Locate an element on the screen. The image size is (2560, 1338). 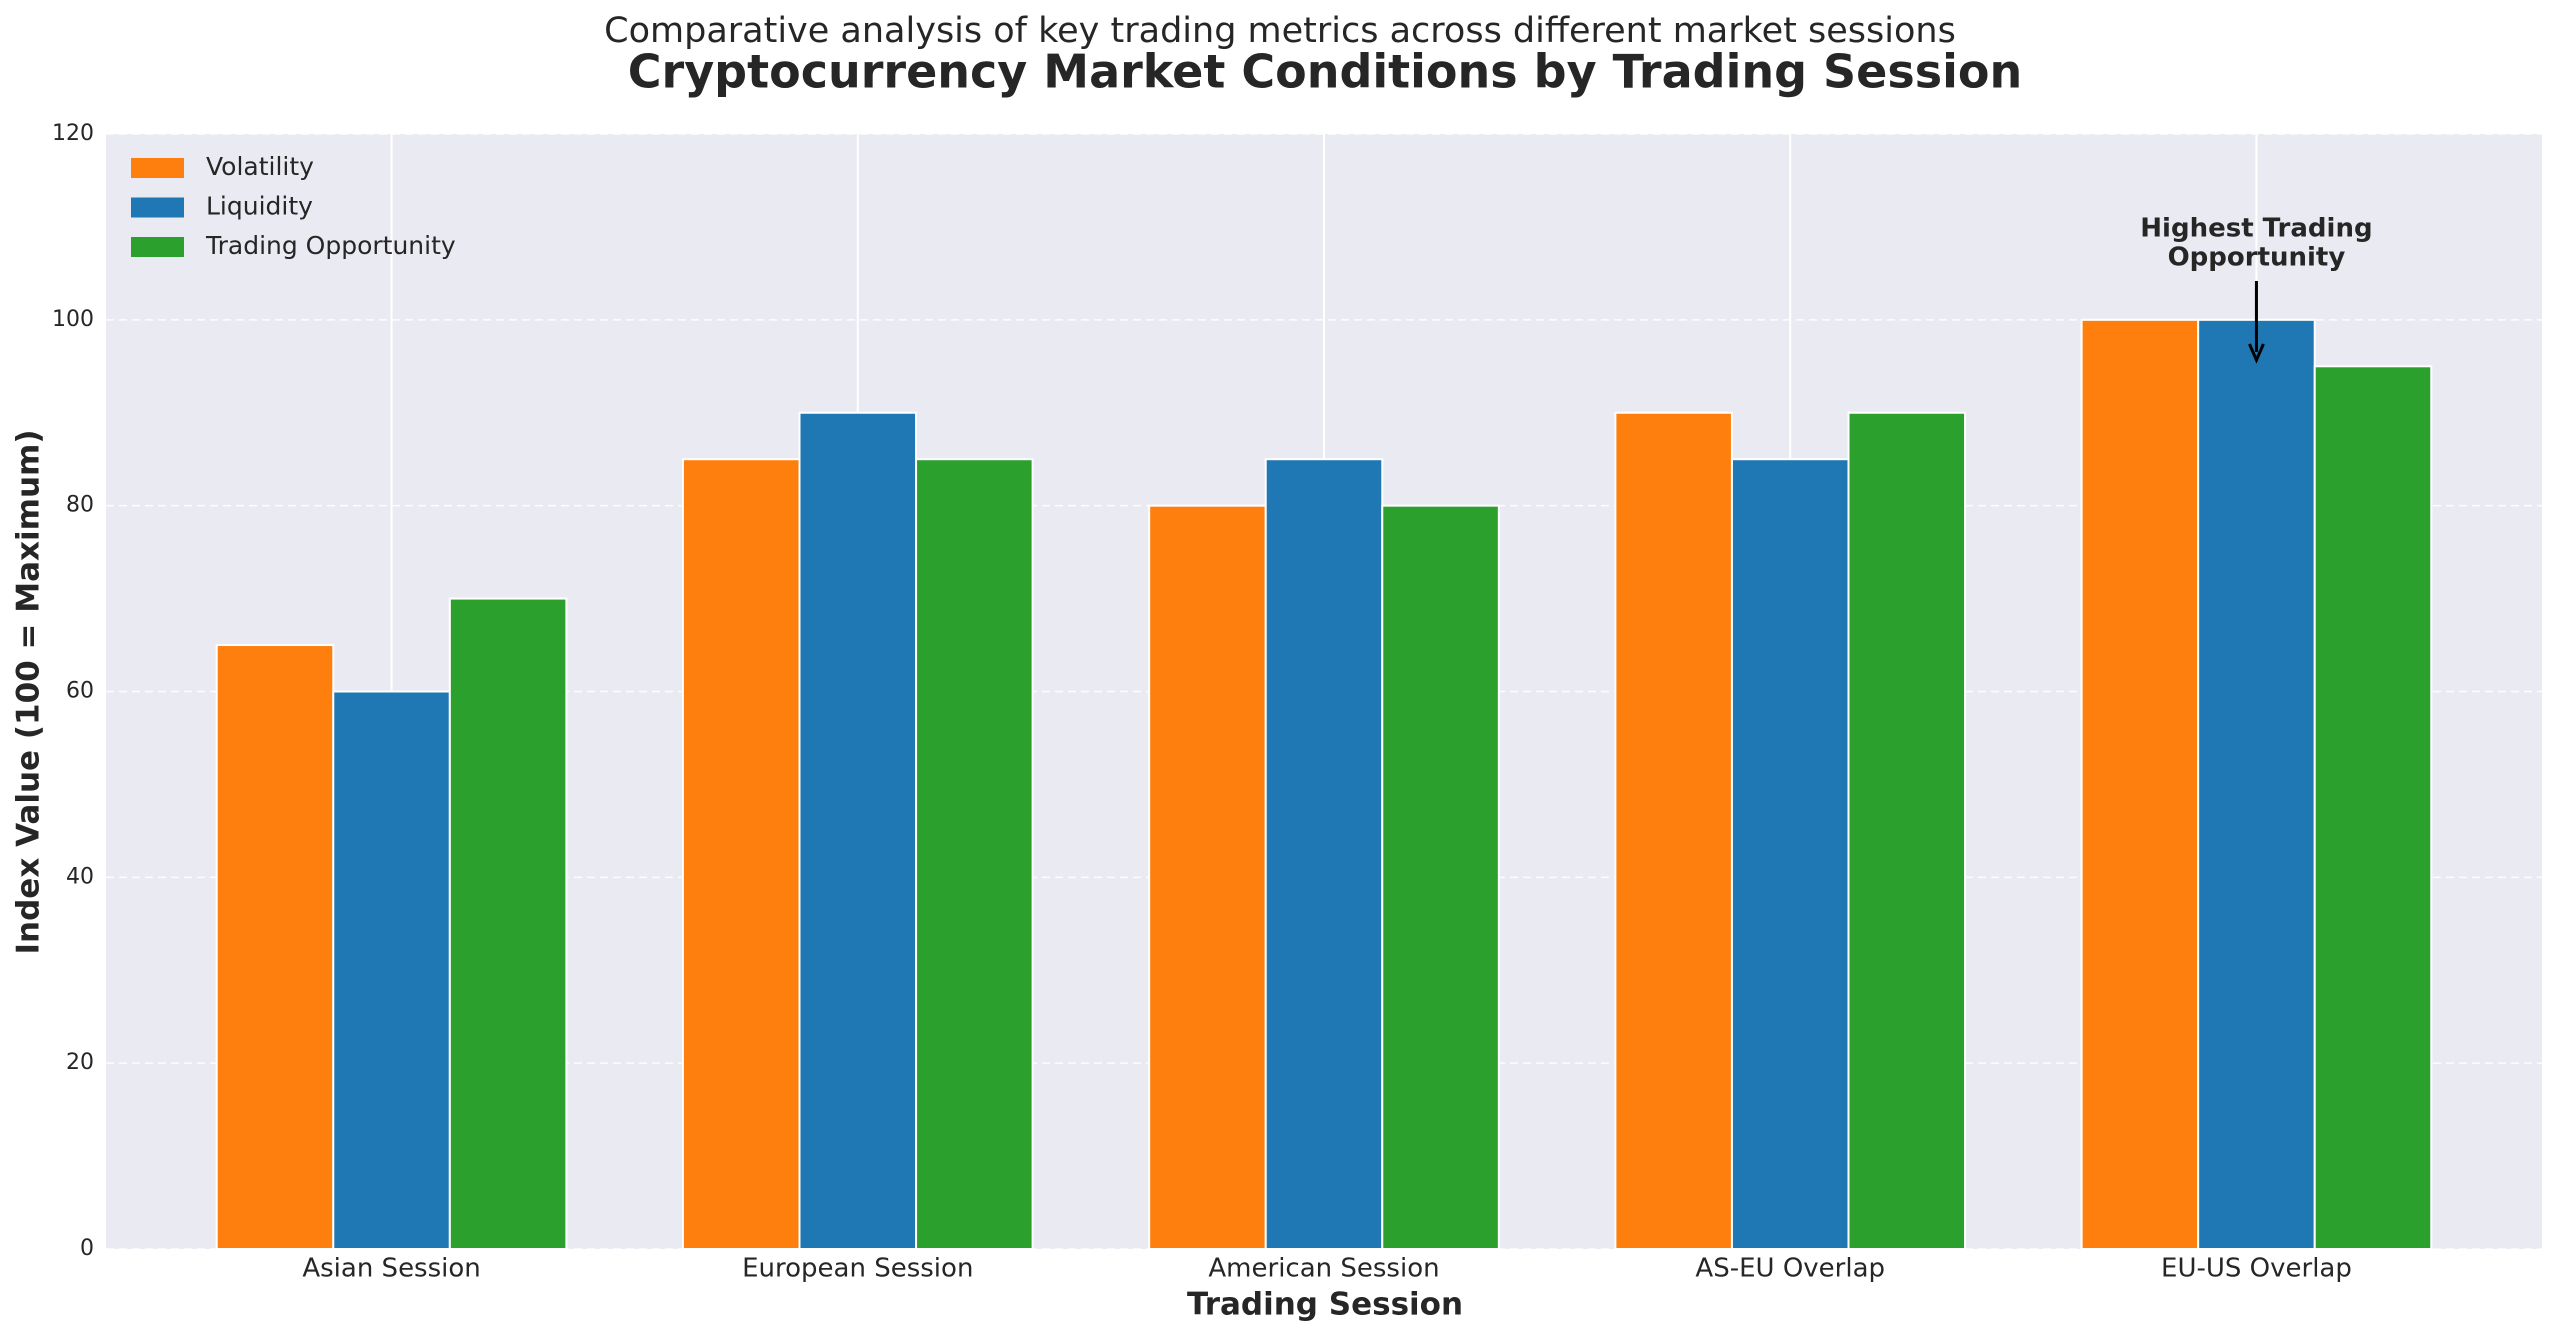
x-tick-label: Asian Session is located at coordinates (391, 1269).